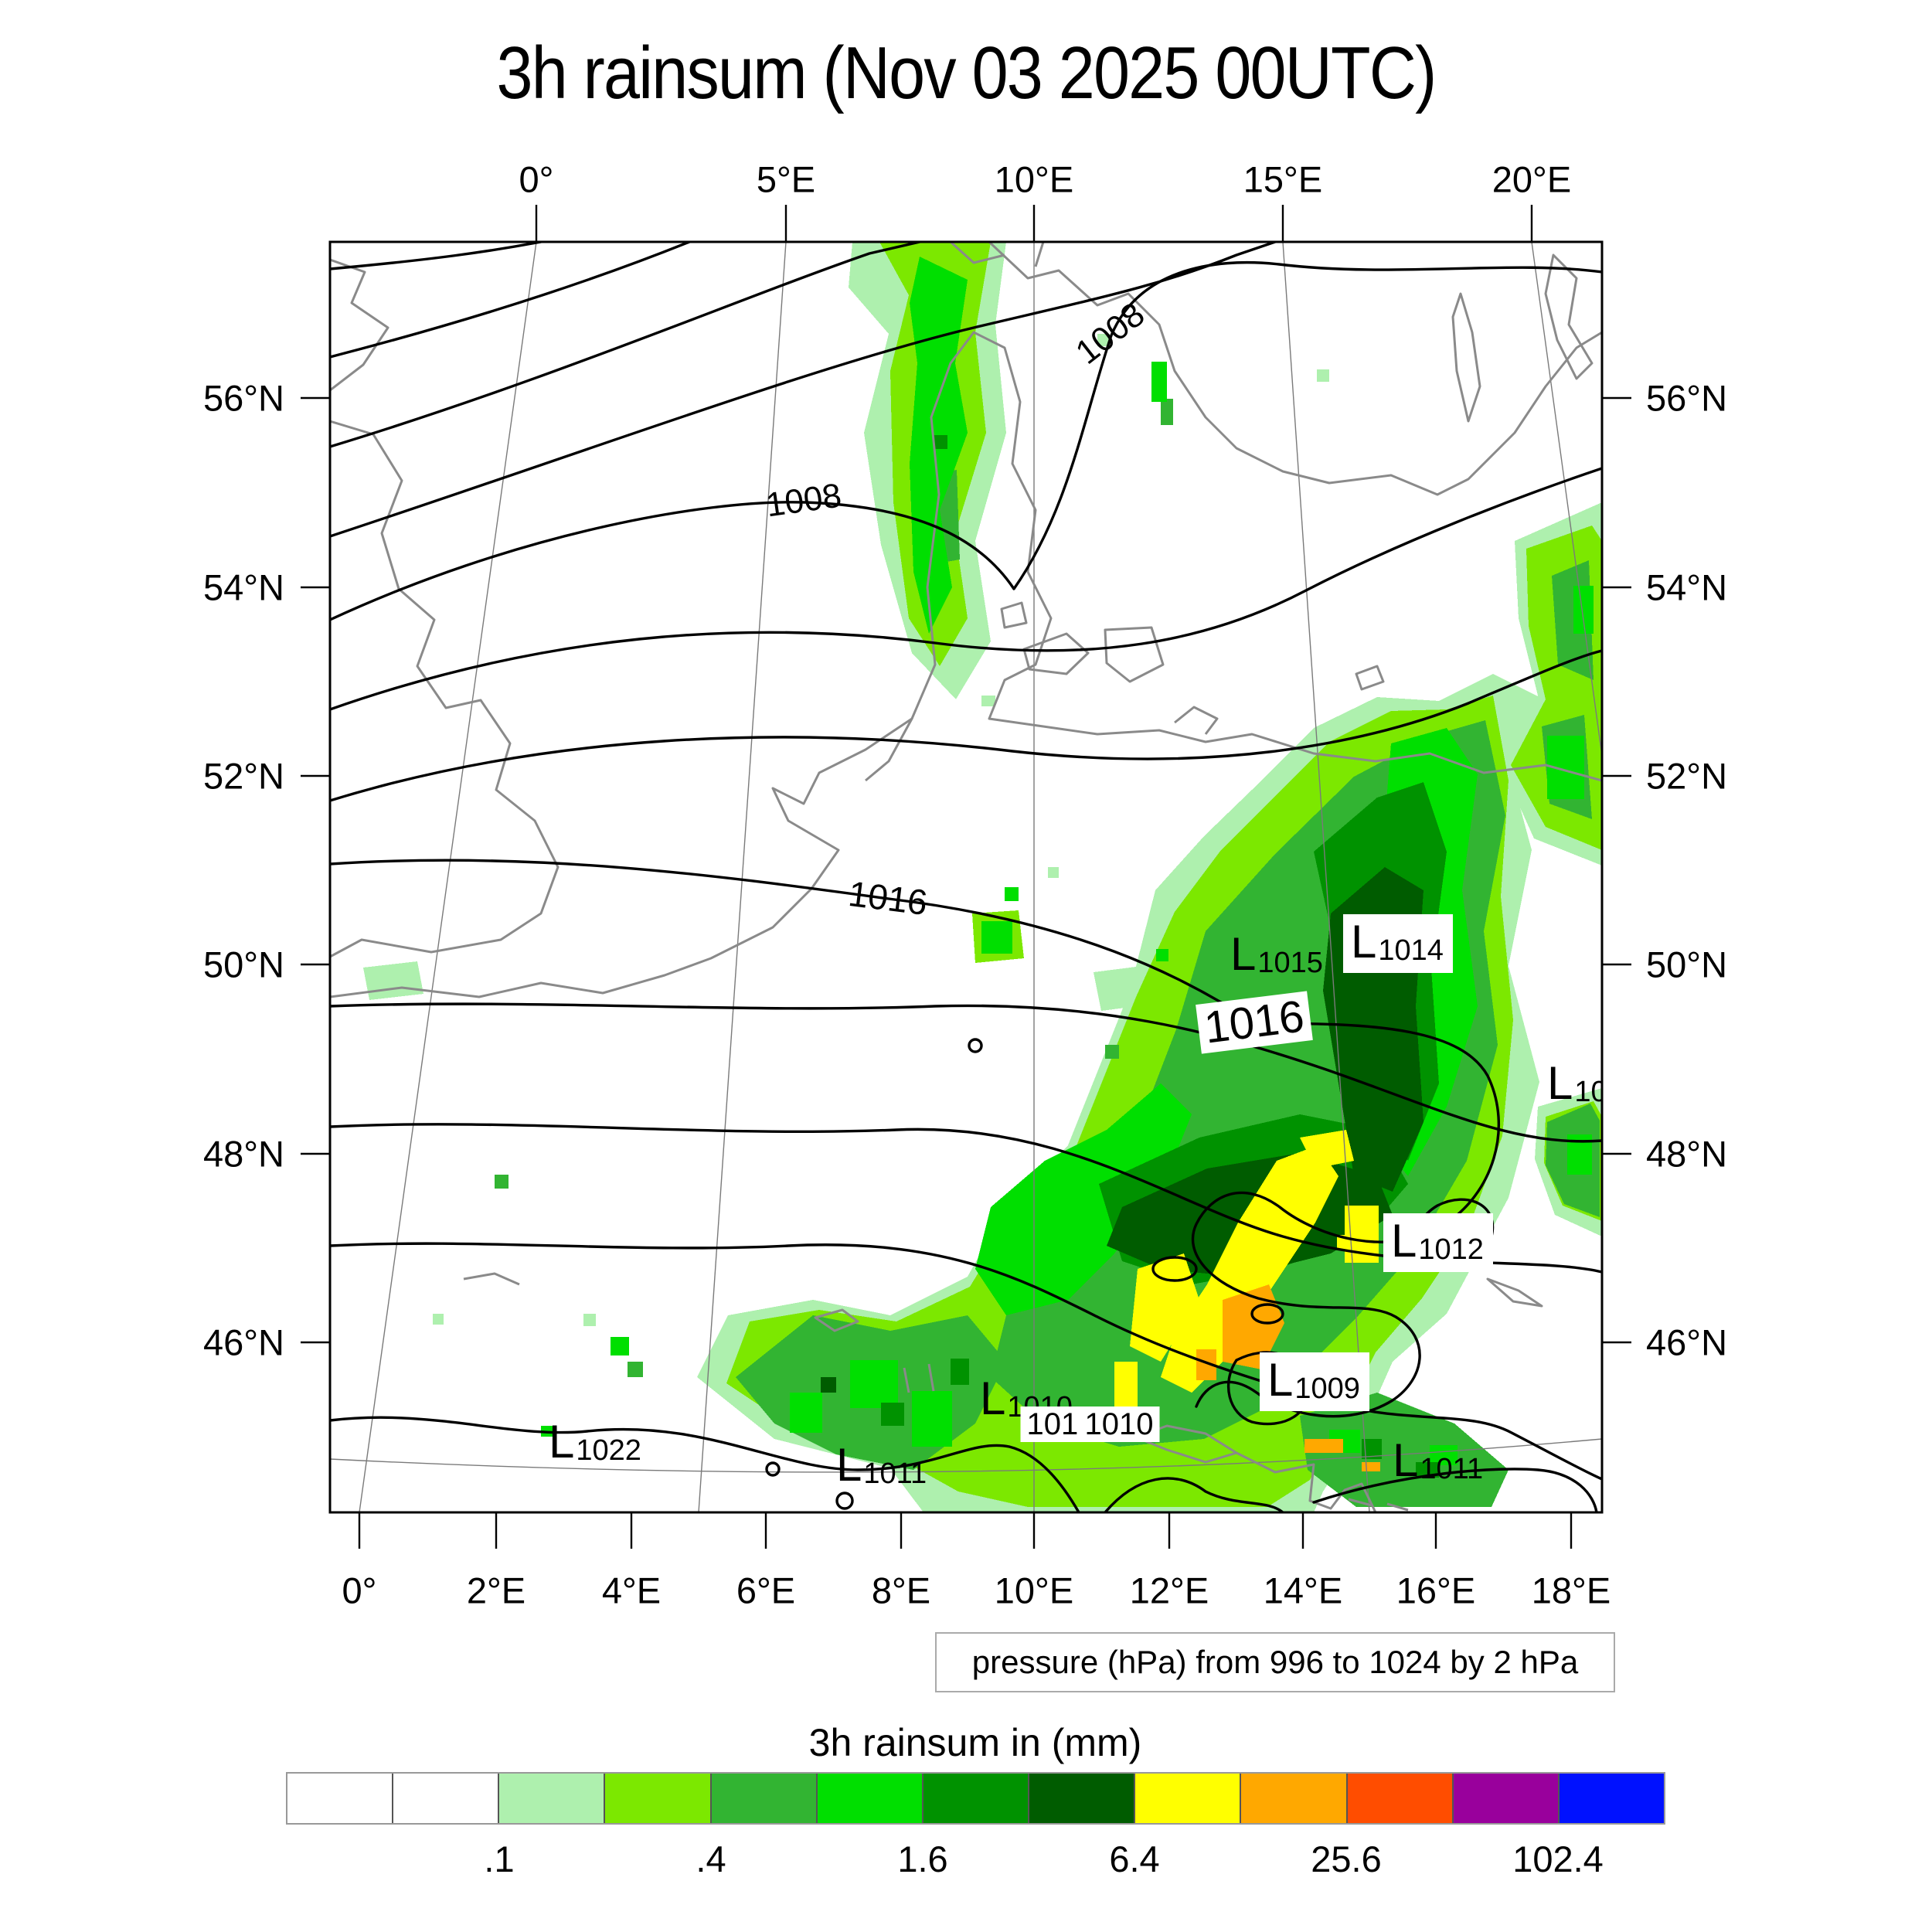 This screenshot has width=1932, height=1932. I want to click on colorbar-tick-label: 1.6, so click(922, 1858).